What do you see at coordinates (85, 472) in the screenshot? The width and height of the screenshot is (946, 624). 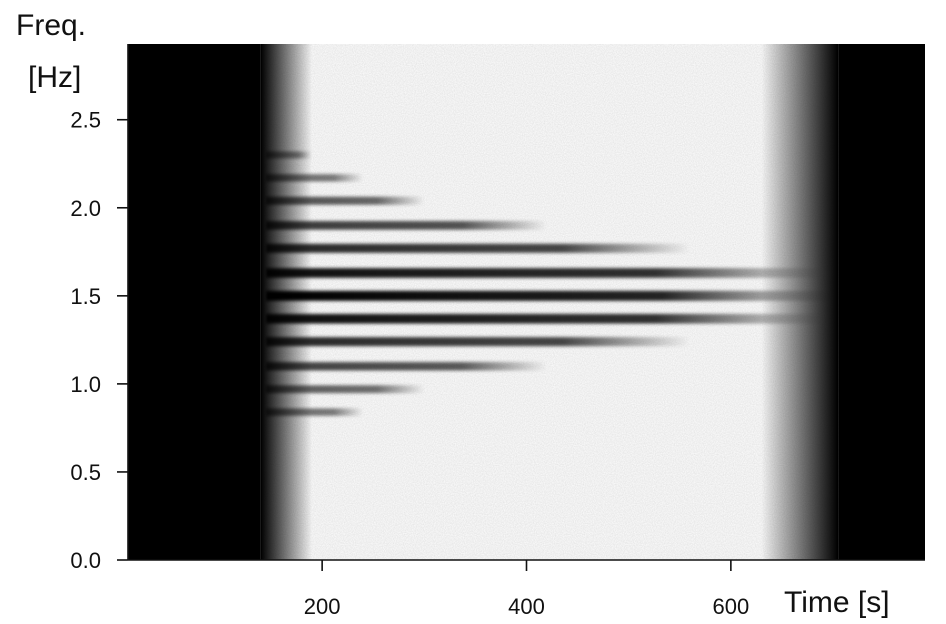 I see `y-tick-label: 0.5` at bounding box center [85, 472].